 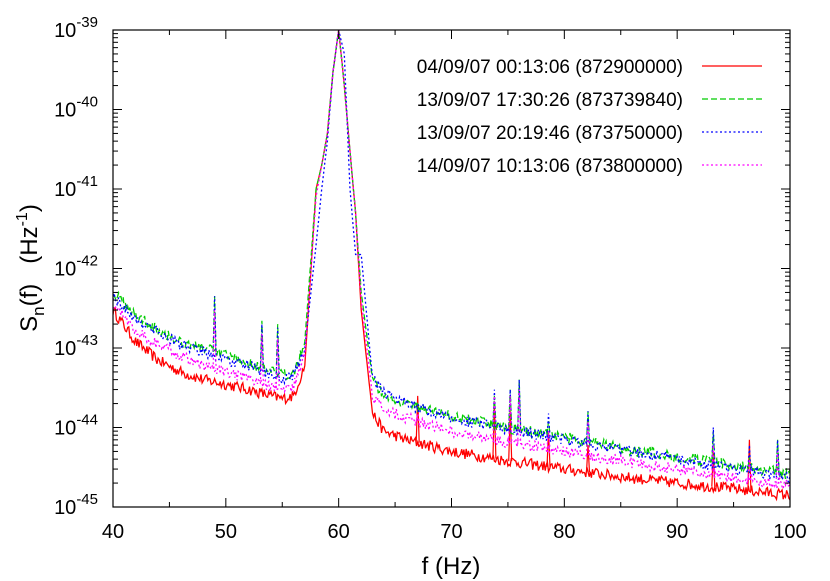 What do you see at coordinates (76, 108) in the screenshot?
I see `y-tick-label: 10-40` at bounding box center [76, 108].